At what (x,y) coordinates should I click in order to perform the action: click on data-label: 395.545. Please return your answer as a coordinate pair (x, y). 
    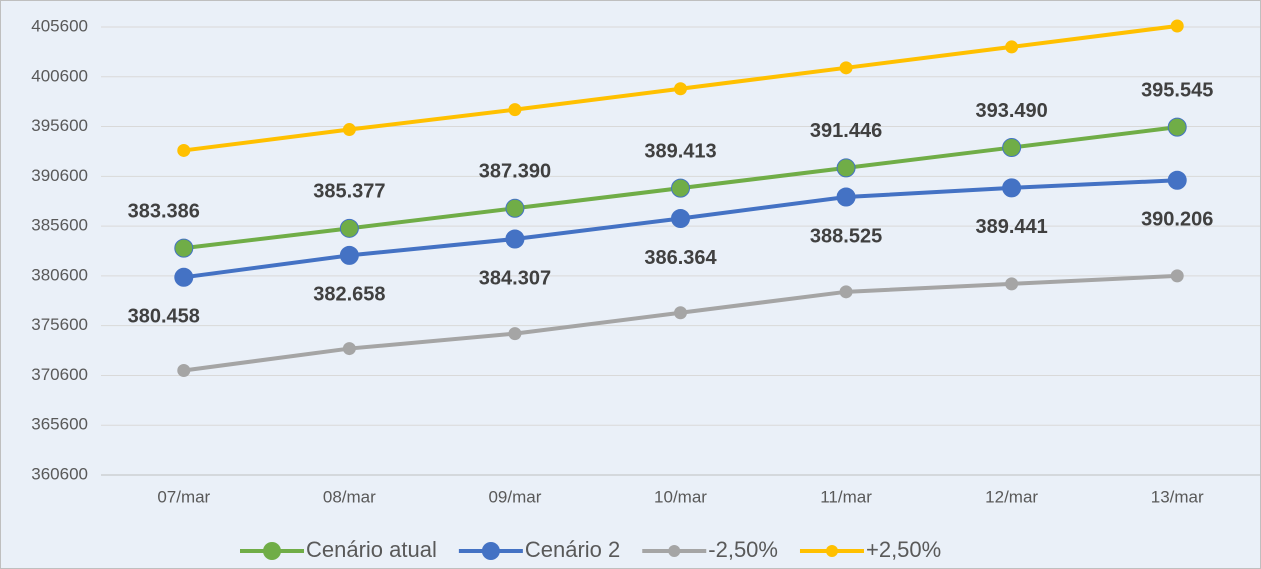
    Looking at the image, I should click on (1177, 90).